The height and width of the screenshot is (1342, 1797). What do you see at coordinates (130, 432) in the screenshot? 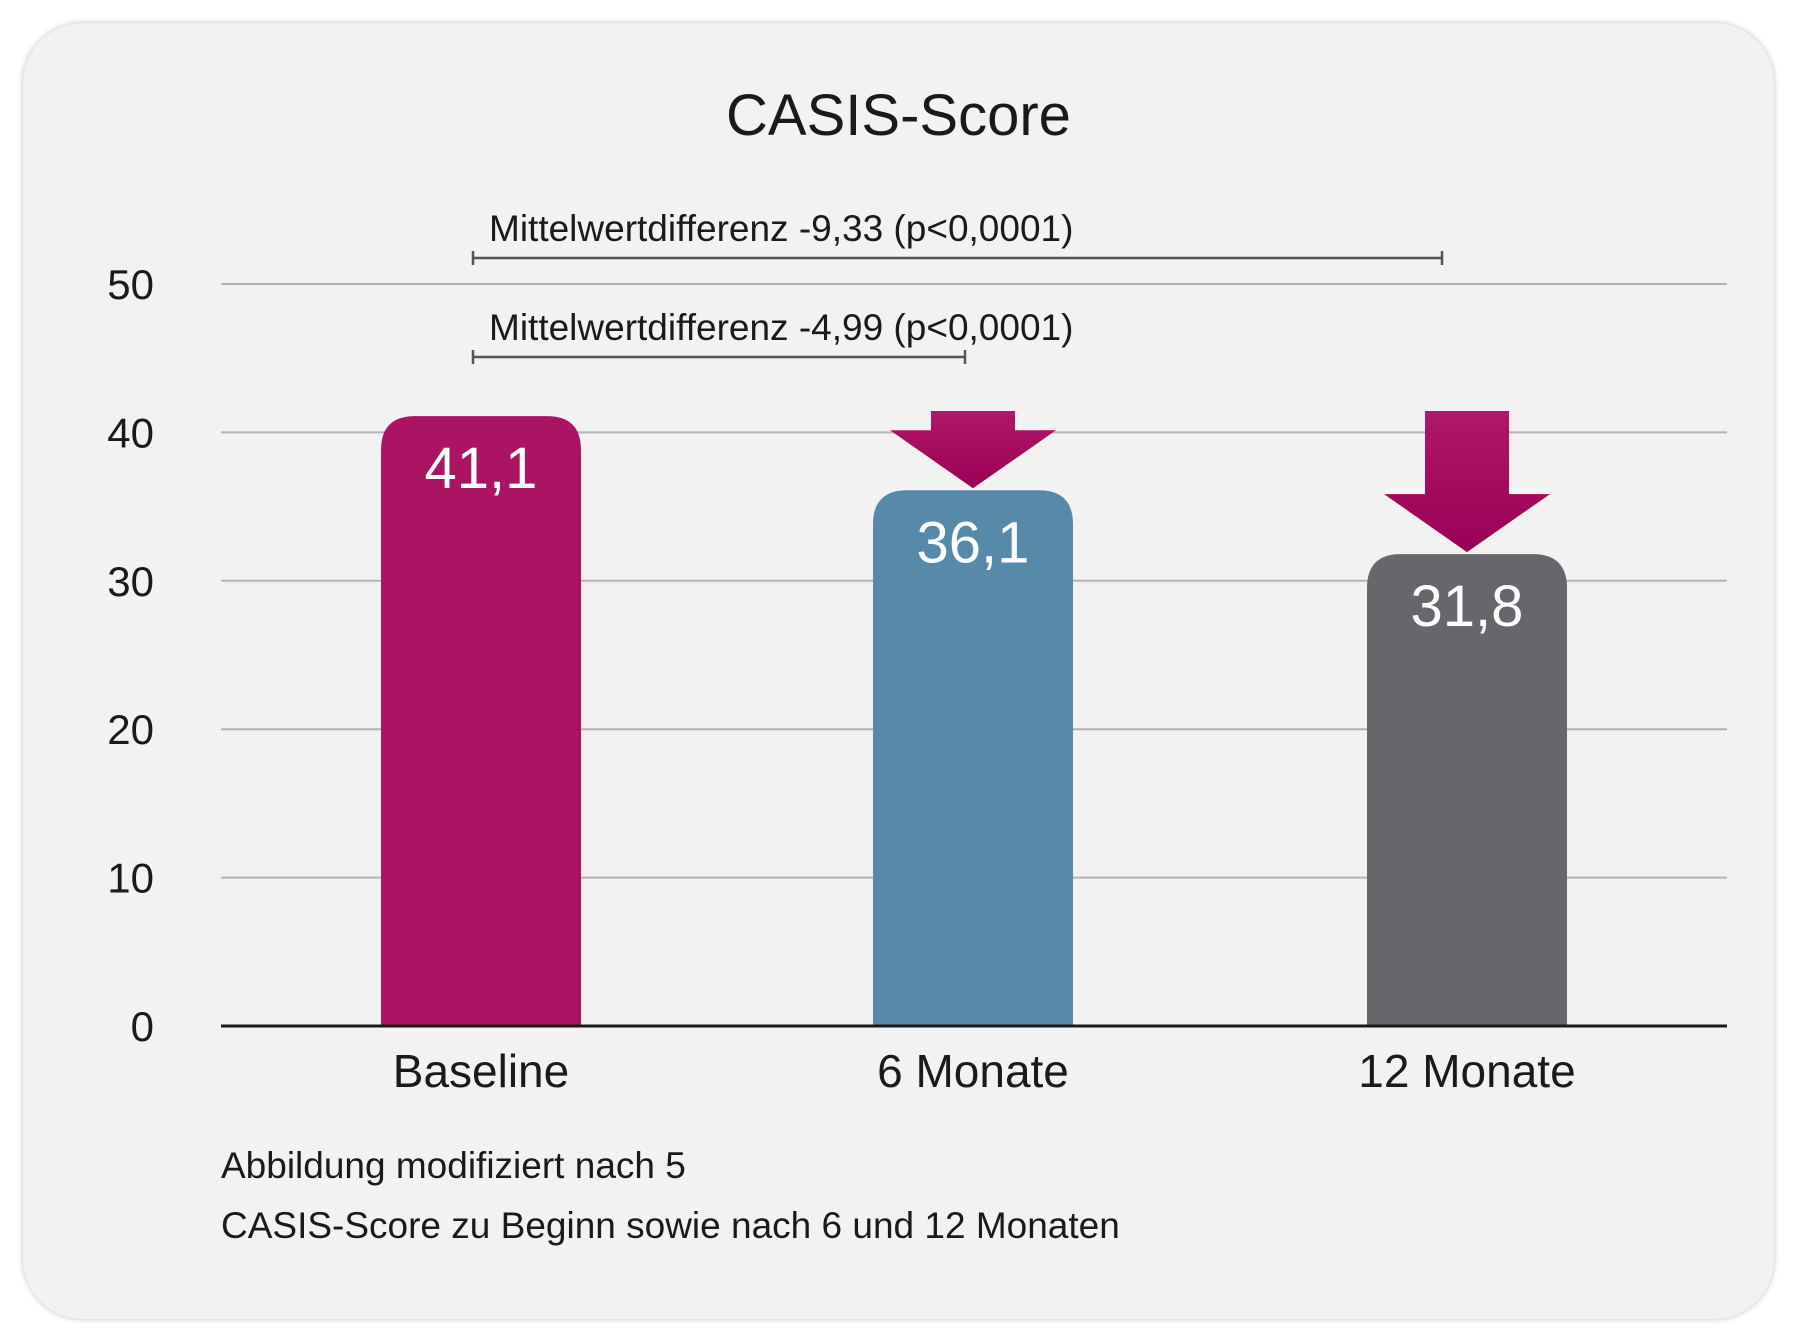
I see `y-tick-label: 40` at bounding box center [130, 432].